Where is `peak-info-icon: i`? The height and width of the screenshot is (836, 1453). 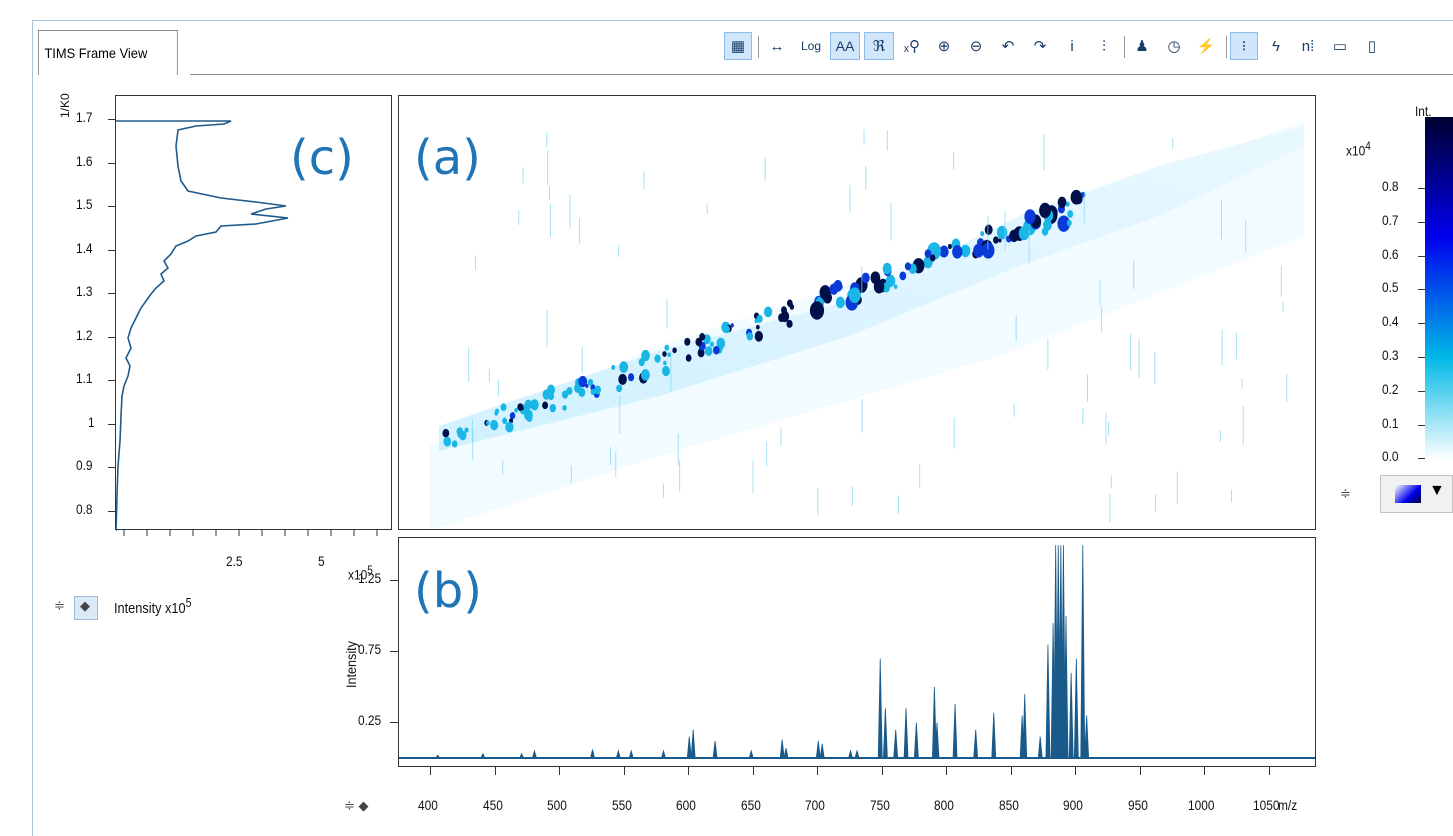 peak-info-icon: i is located at coordinates (1072, 46).